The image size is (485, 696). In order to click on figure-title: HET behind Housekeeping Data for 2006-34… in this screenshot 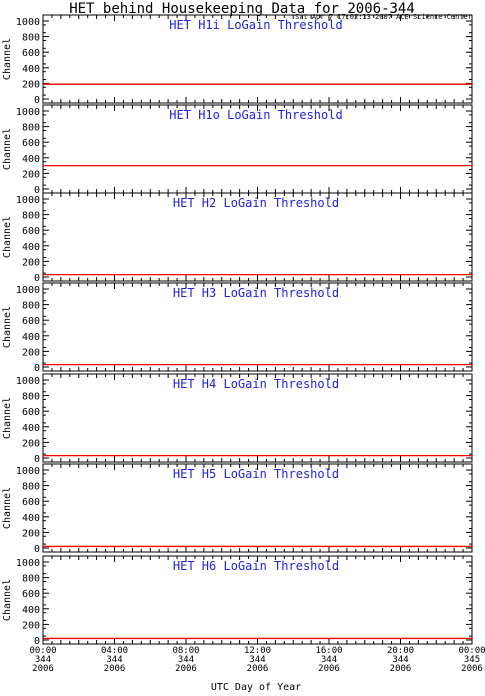, I will do `click(242, 9)`.